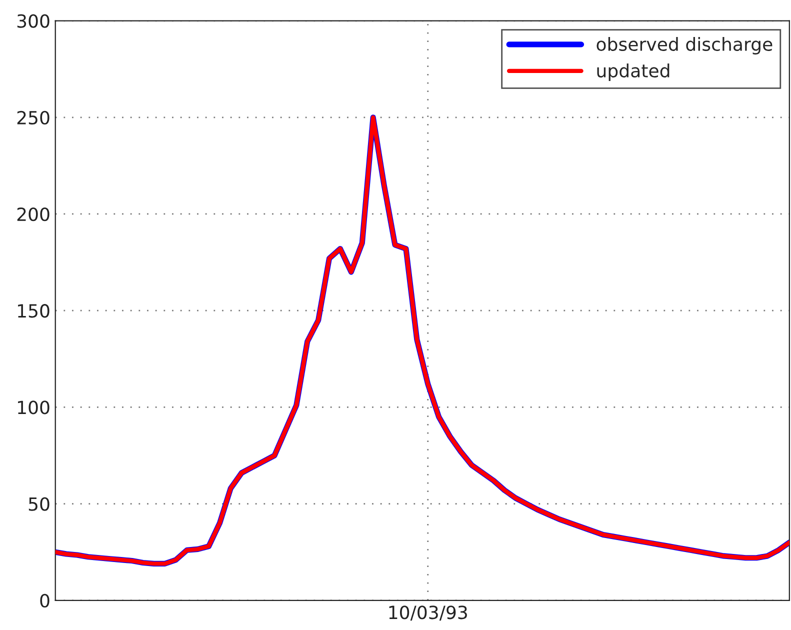  I want to click on y-tick-label: 0, so click(45, 601).